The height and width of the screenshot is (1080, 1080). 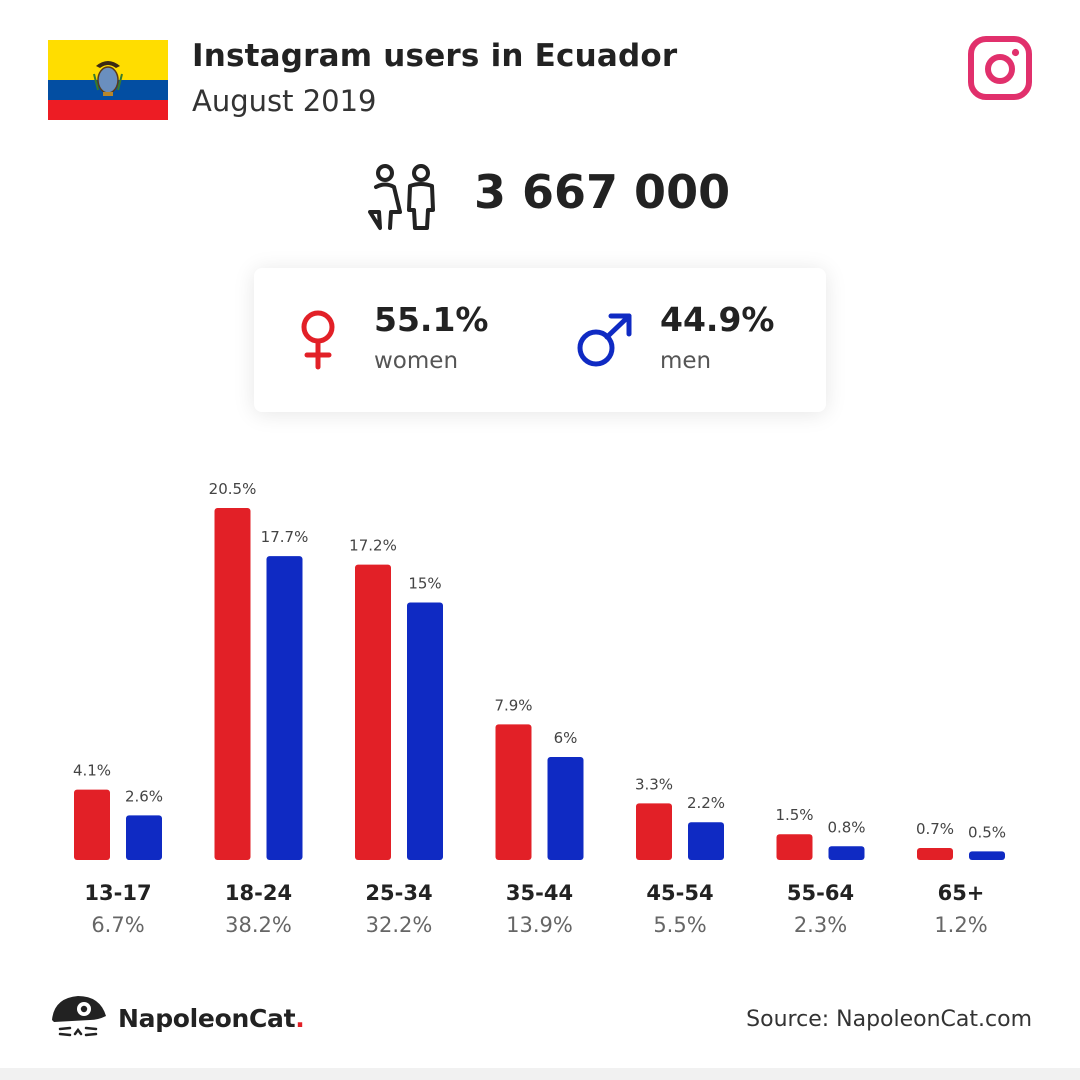 What do you see at coordinates (960, 925) in the screenshot?
I see `age-group-total: 1.2%` at bounding box center [960, 925].